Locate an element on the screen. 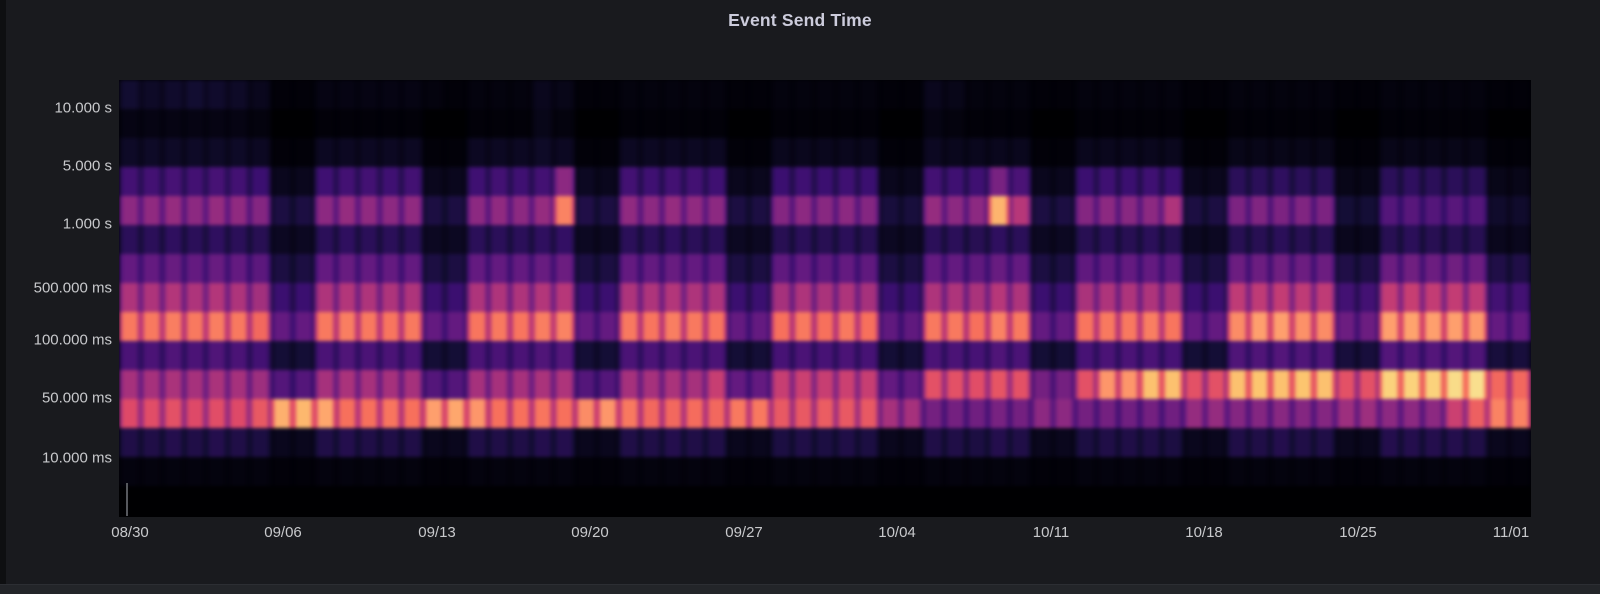 The width and height of the screenshot is (1600, 594). panel-header: Event Send Time is located at coordinates (800, 25).